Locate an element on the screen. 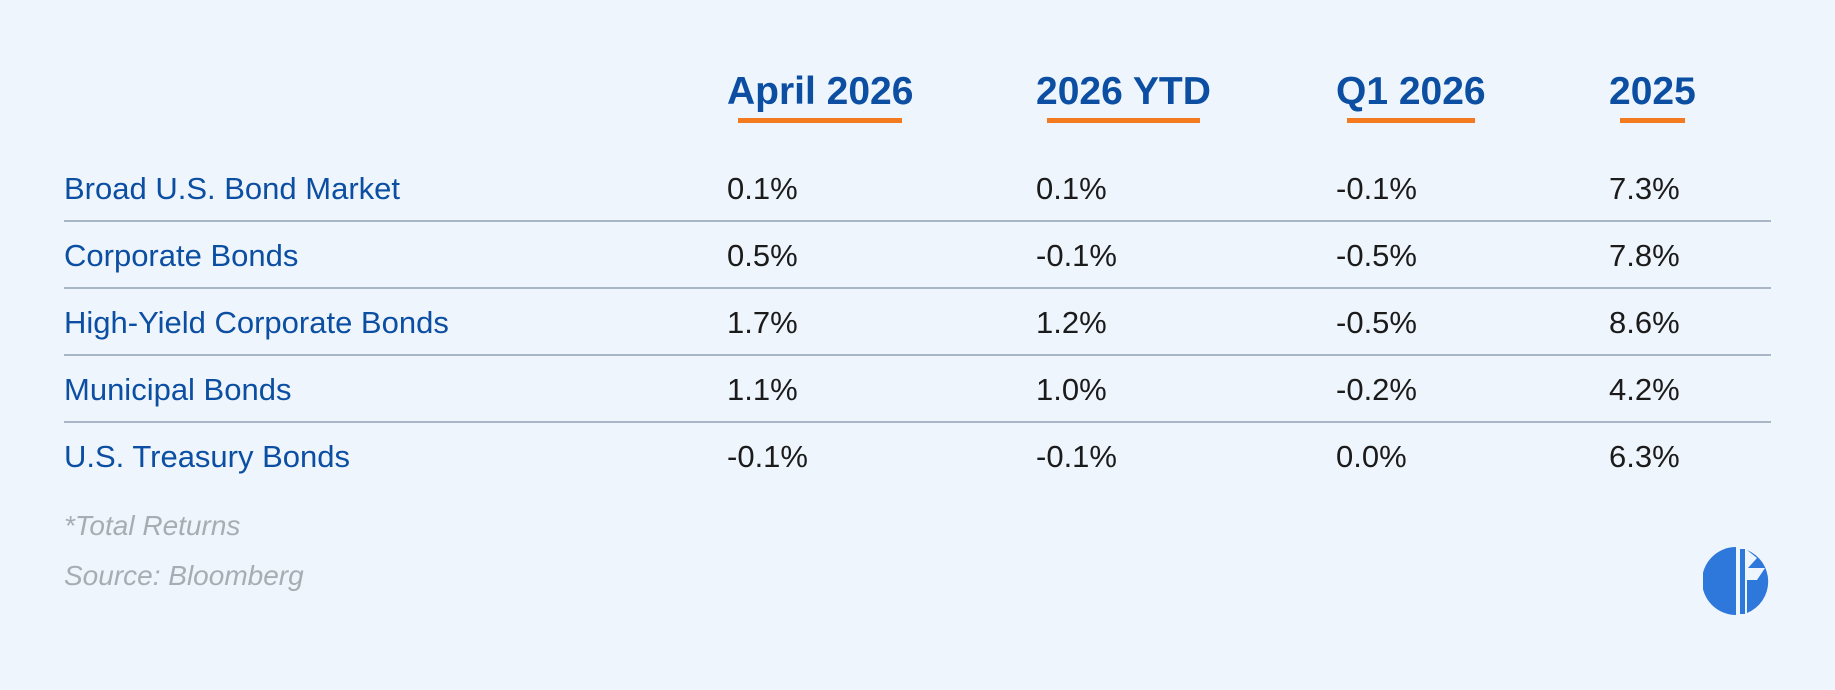 This screenshot has height=690, width=1835. table-cell: 0.0% is located at coordinates (1371, 456).